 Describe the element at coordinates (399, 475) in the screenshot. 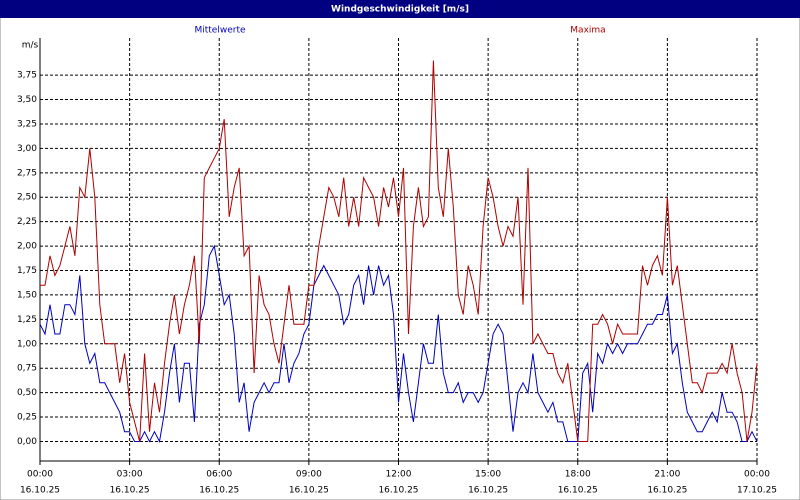

I see `x-tick-label: 12:00` at that location.